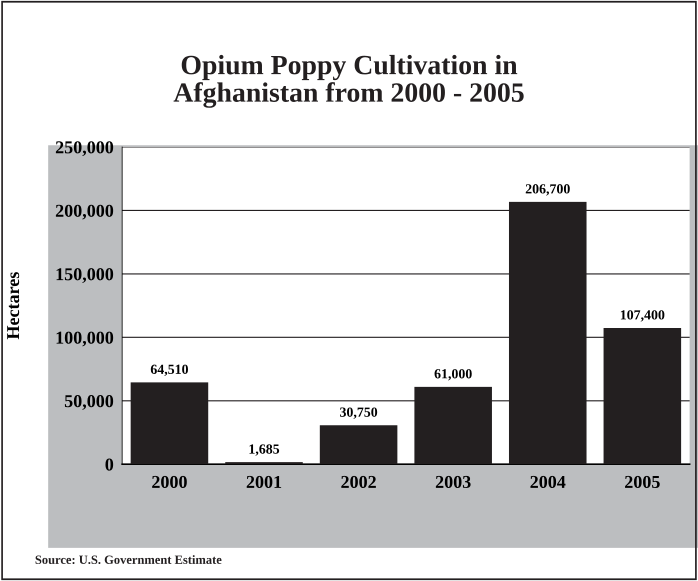  Describe the element at coordinates (265, 450) in the screenshot. I see `data-label: 1,685` at that location.